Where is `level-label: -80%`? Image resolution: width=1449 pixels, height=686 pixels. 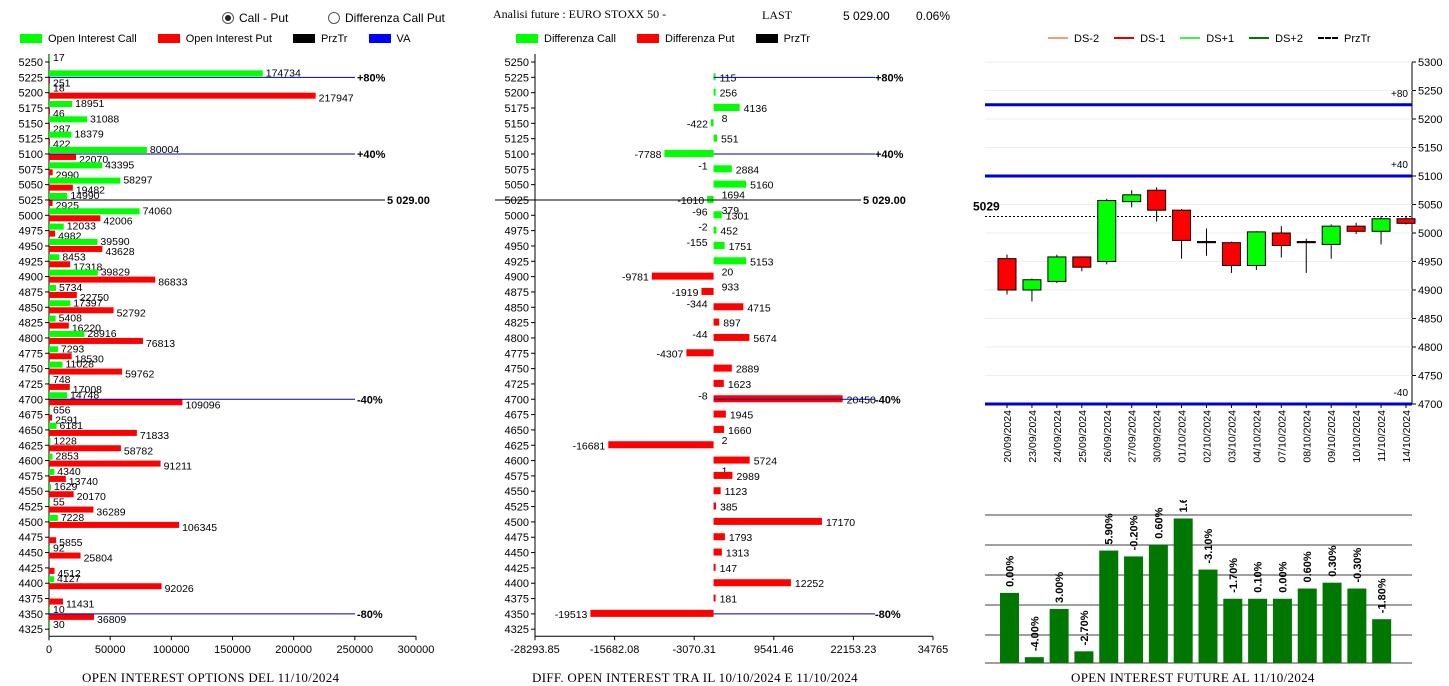
level-label: -80% is located at coordinates (888, 615).